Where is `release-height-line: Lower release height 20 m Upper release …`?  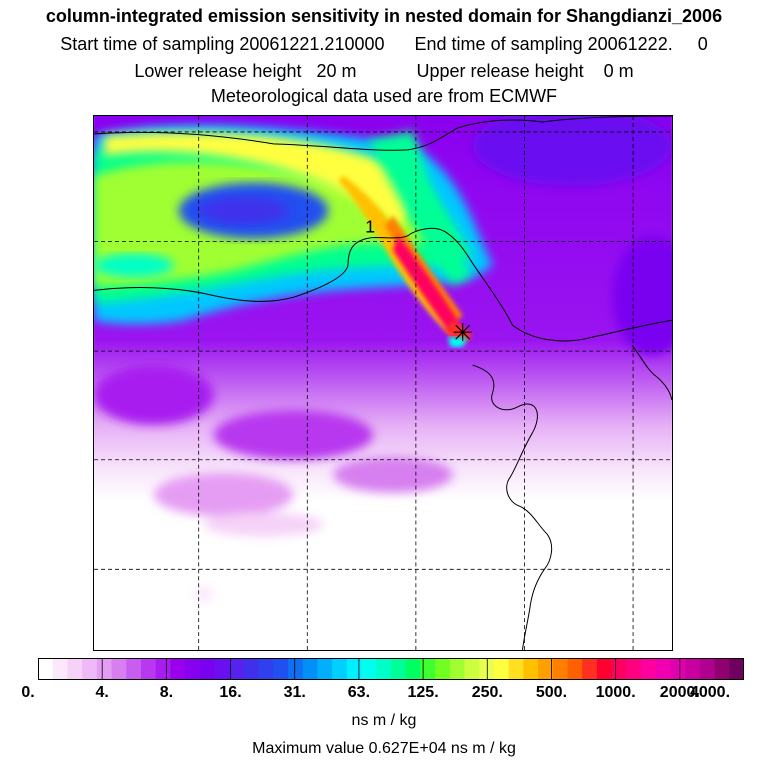 release-height-line: Lower release height 20 m Upper release … is located at coordinates (384, 71).